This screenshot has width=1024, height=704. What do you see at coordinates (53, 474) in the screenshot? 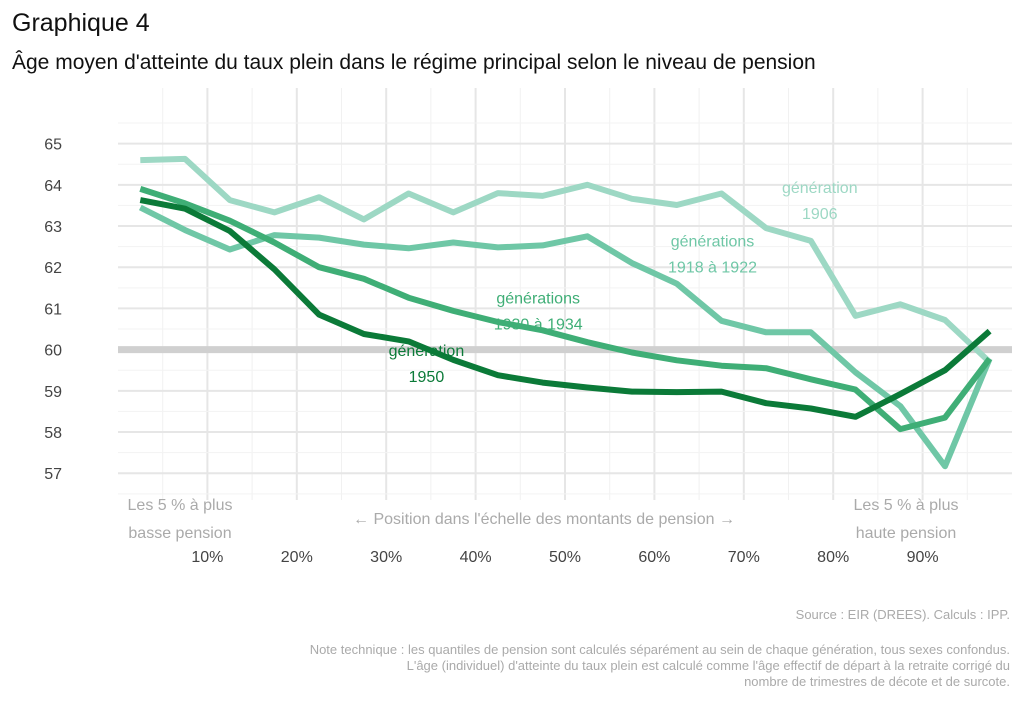
I see `y-tick-label: 57` at bounding box center [53, 474].